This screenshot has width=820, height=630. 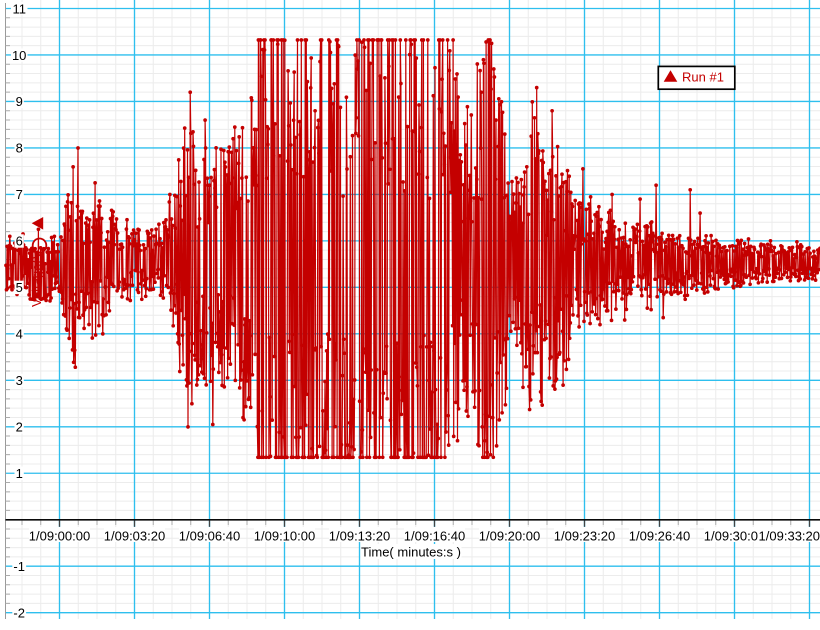 What do you see at coordinates (19, 612) in the screenshot?
I see `svg-text: -2` at bounding box center [19, 612].